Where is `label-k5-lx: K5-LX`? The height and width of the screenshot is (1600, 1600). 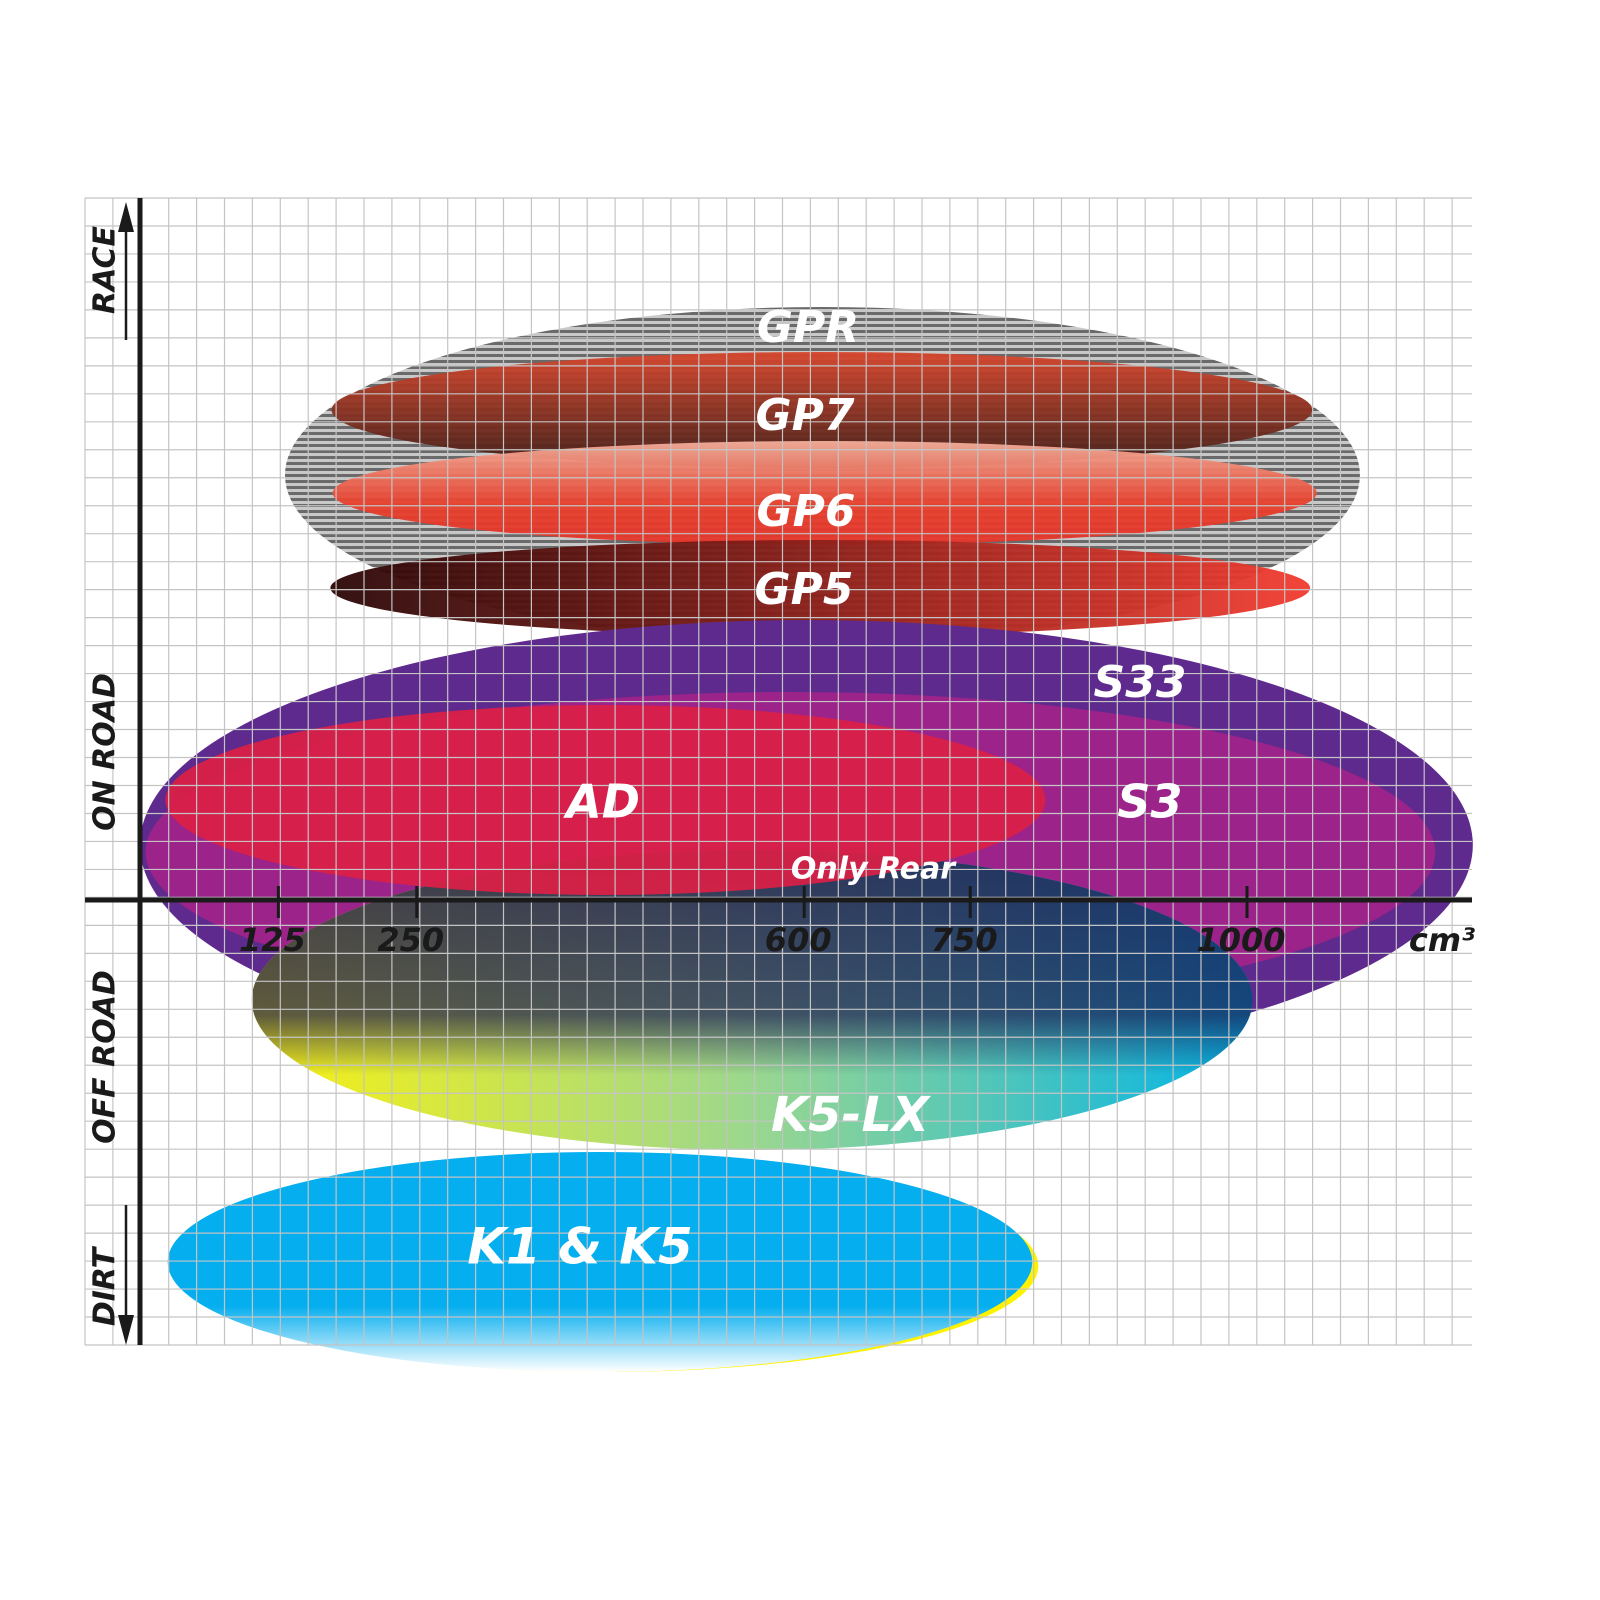 label-k5-lx: K5-LX is located at coordinates (851, 1115).